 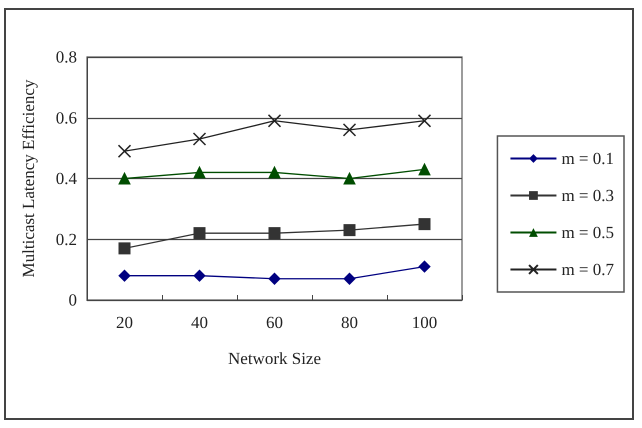 I want to click on x-tick-label: 40, so click(x=199, y=322).